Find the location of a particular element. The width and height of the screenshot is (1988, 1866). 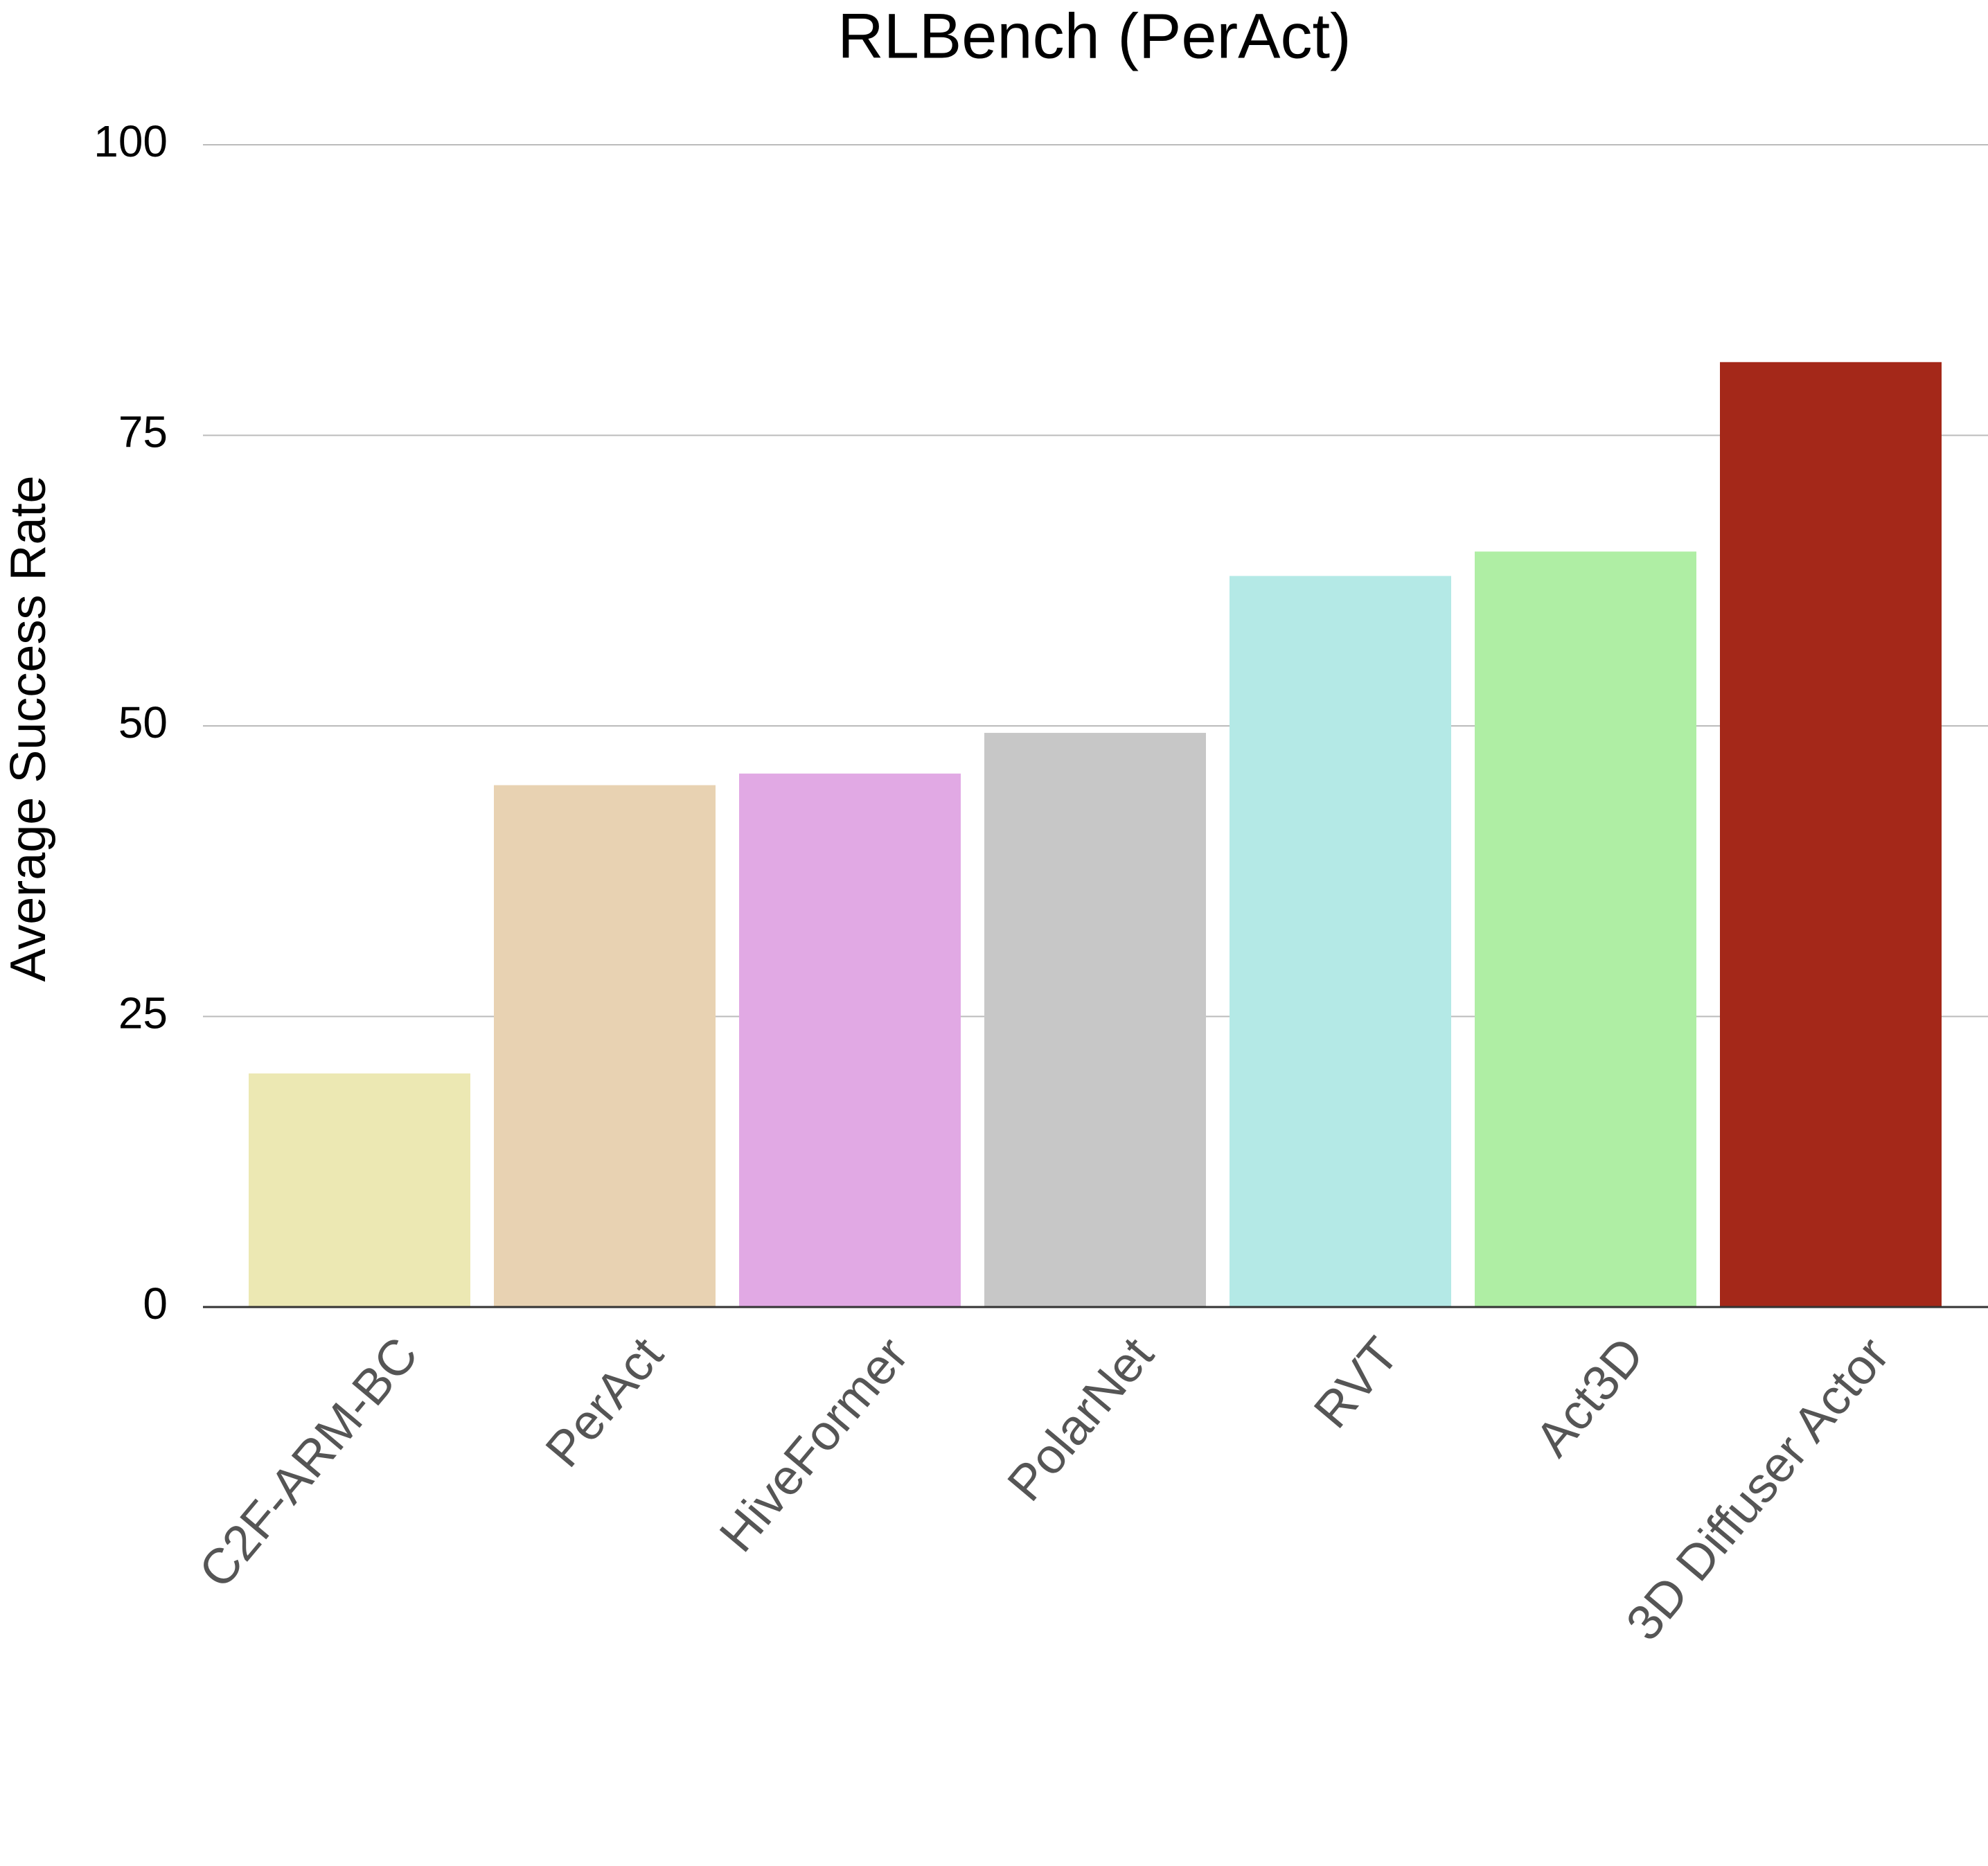

y-tick-label: 100 is located at coordinates (131, 141).